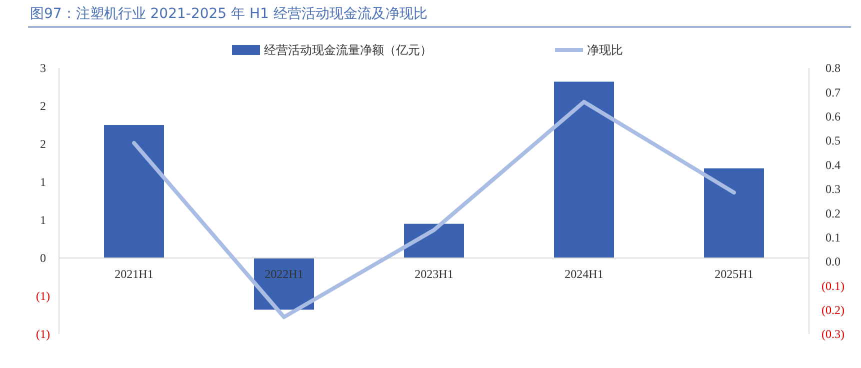 This screenshot has width=861, height=368. What do you see at coordinates (833, 117) in the screenshot?
I see `y2-tick-label: 0.6` at bounding box center [833, 117].